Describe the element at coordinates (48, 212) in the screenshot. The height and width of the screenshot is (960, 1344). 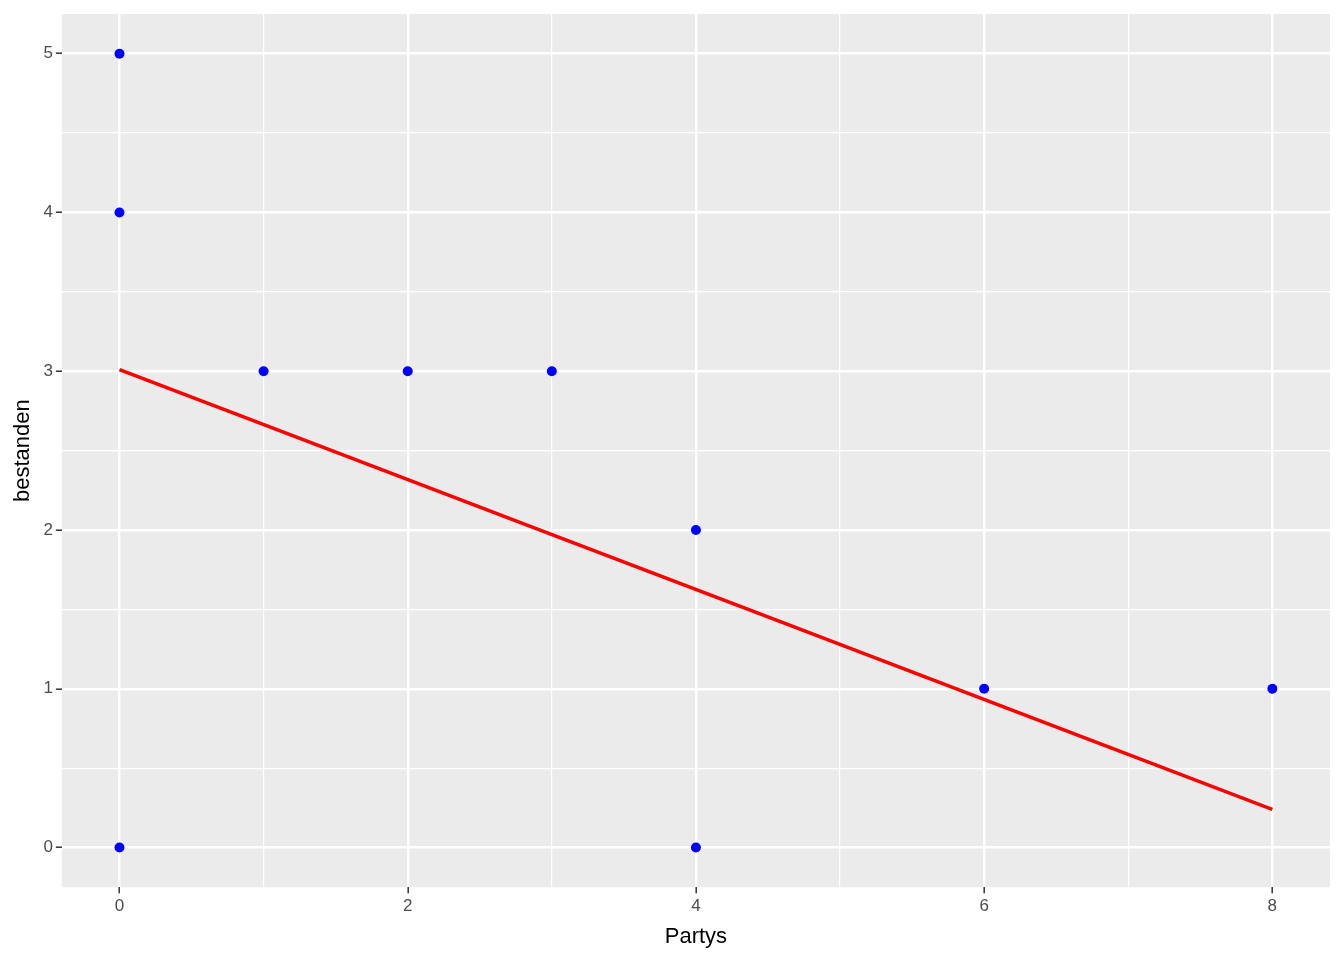
I see `y-tick-label: 4` at that location.